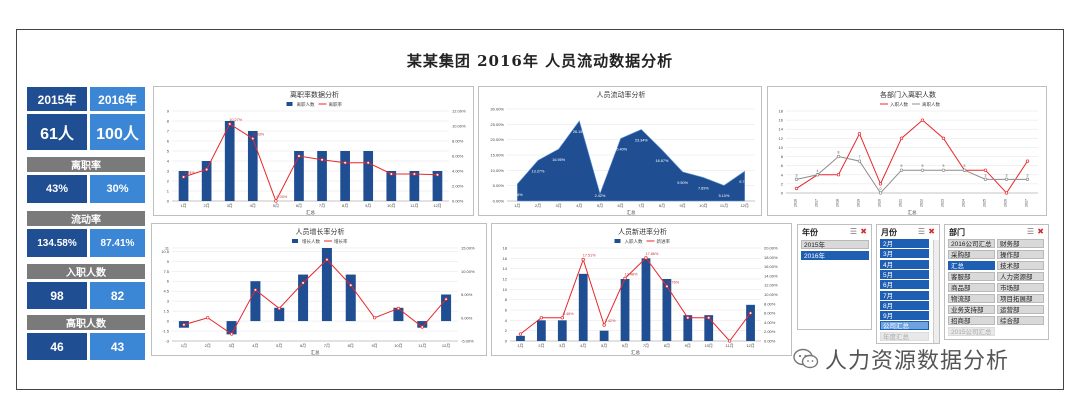 The image size is (1080, 405). Describe the element at coordinates (936, 291) in the screenshot. I see `slicer-month-scrollbar` at that location.